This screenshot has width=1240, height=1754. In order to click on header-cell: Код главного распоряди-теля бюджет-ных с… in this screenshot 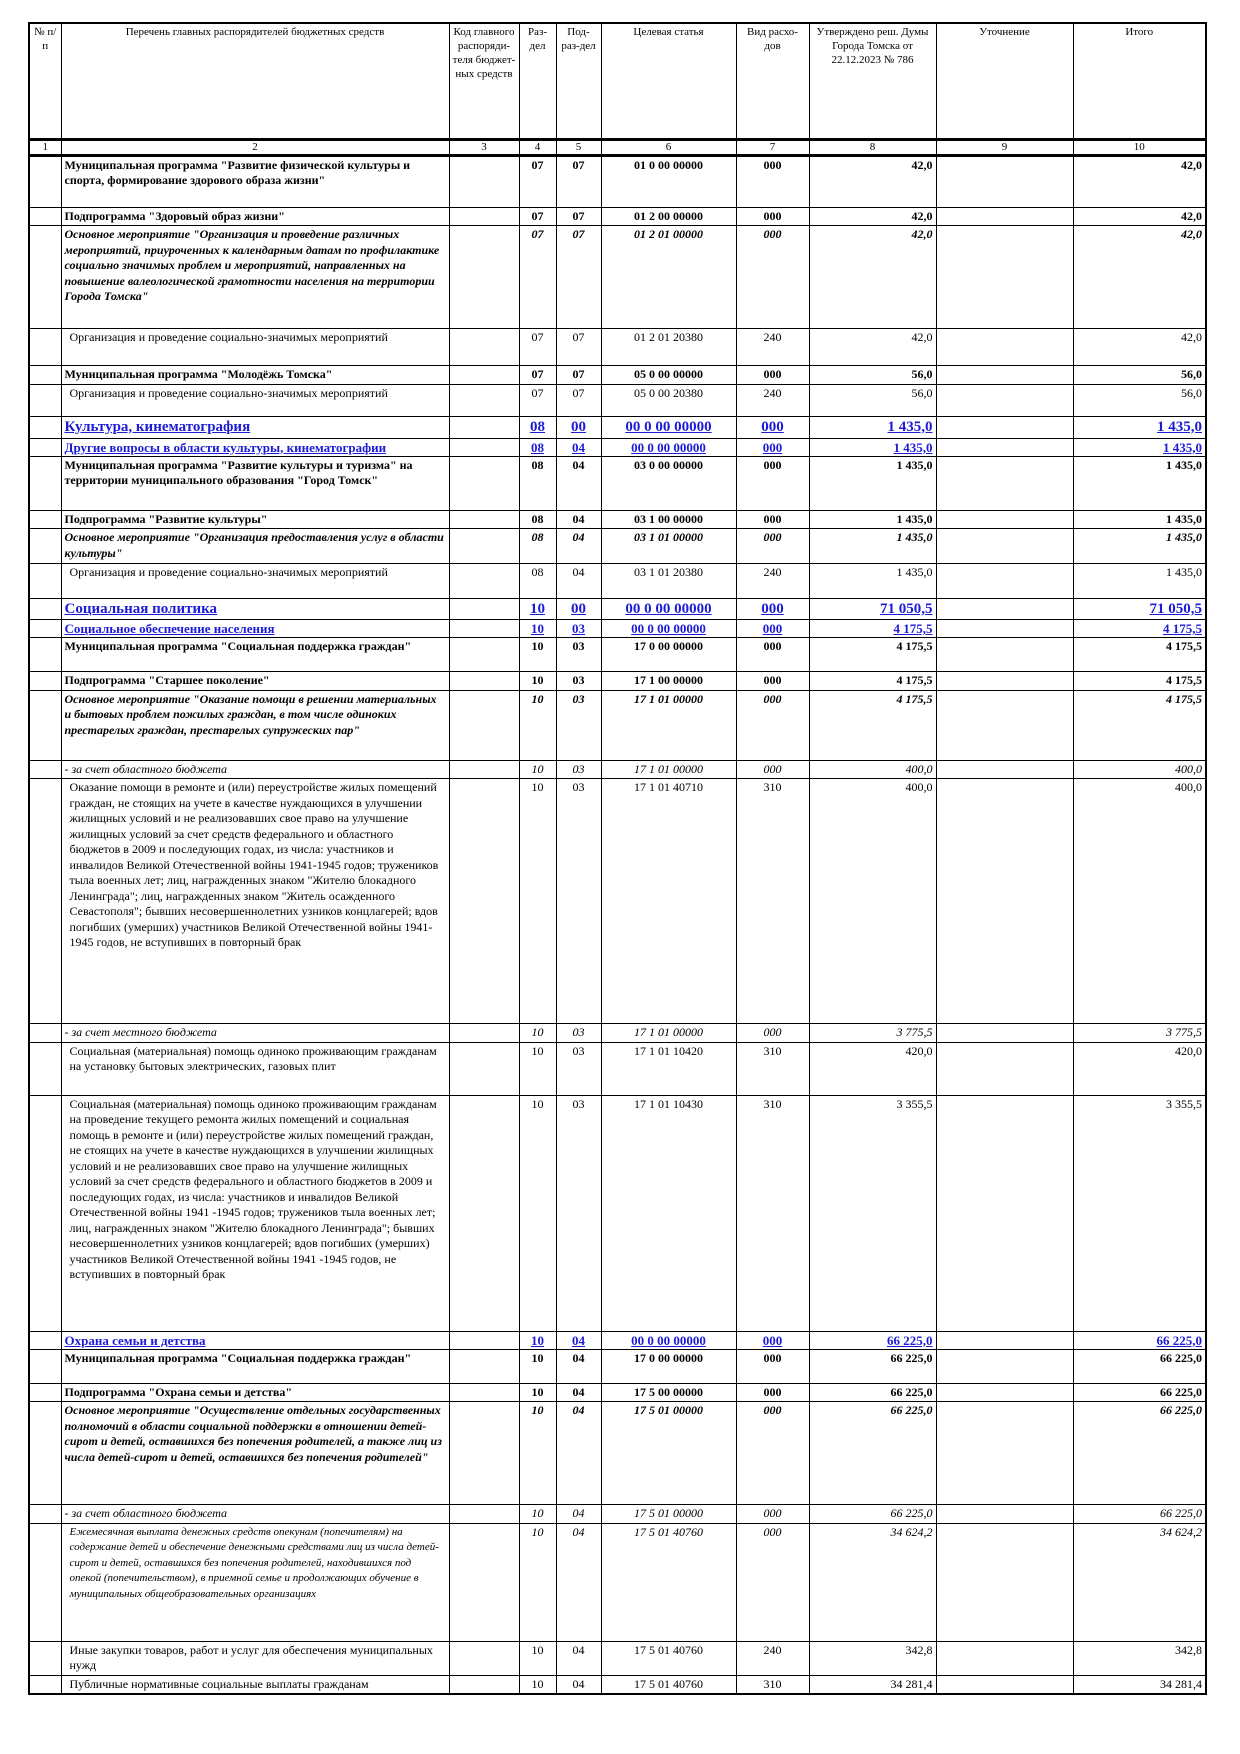, I will do `click(484, 81)`.